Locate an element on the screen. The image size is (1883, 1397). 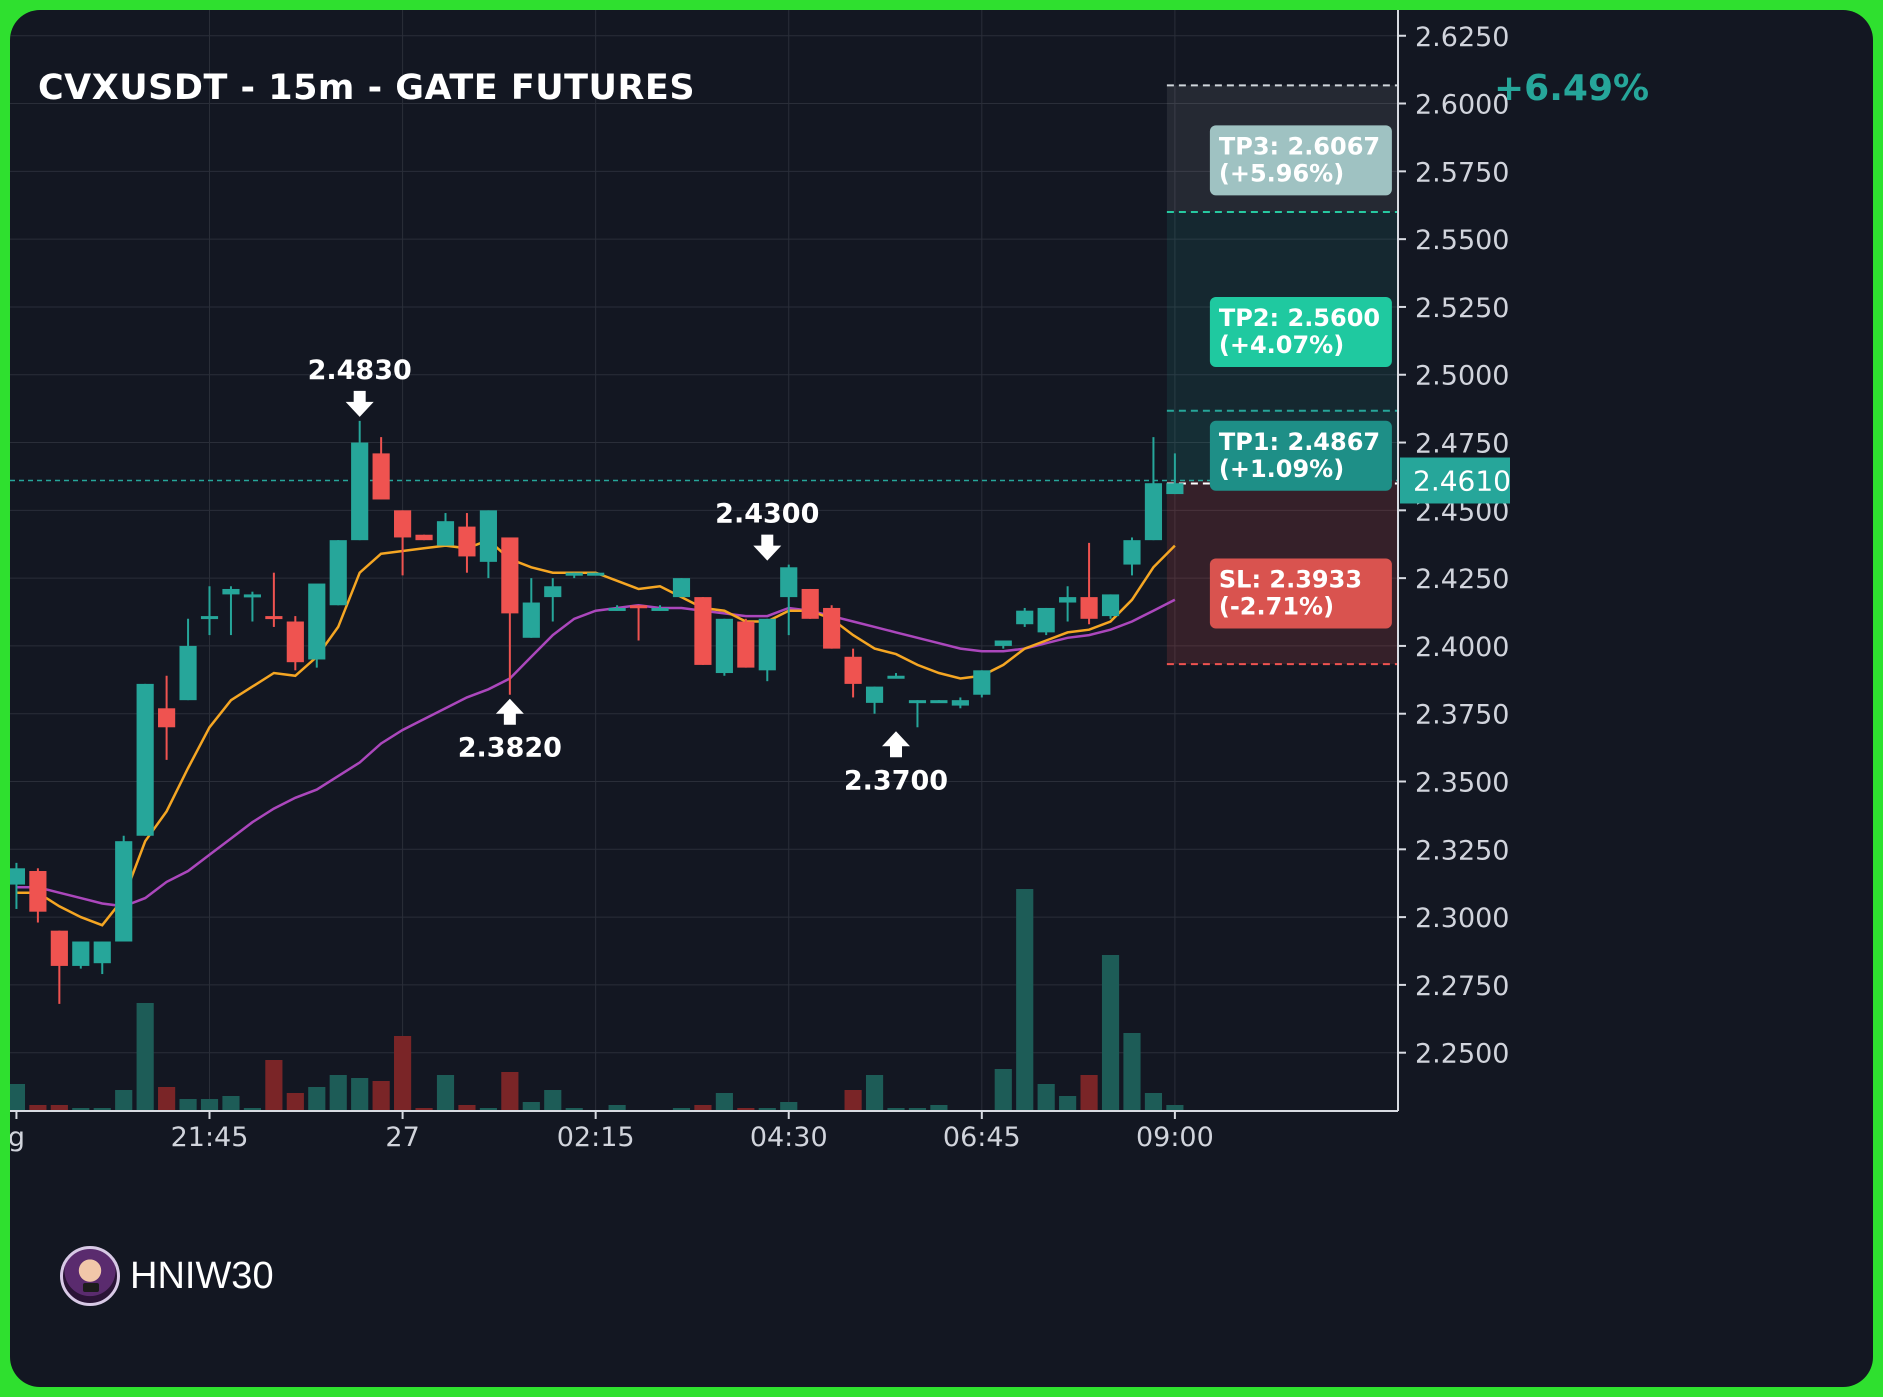
brand-name: HNIW30 is located at coordinates (202, 1275).